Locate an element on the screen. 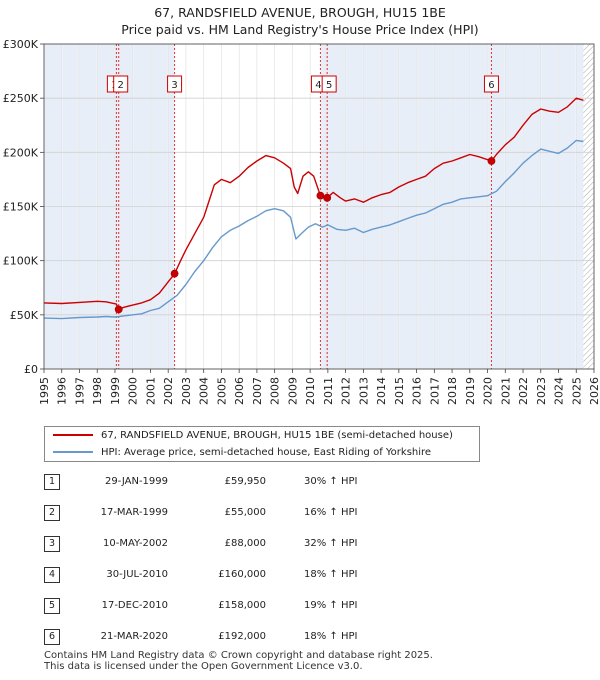 Image resolution: width=600 pixels, height=680 pixels. transaction-badge-label: 3 is located at coordinates (174, 85).